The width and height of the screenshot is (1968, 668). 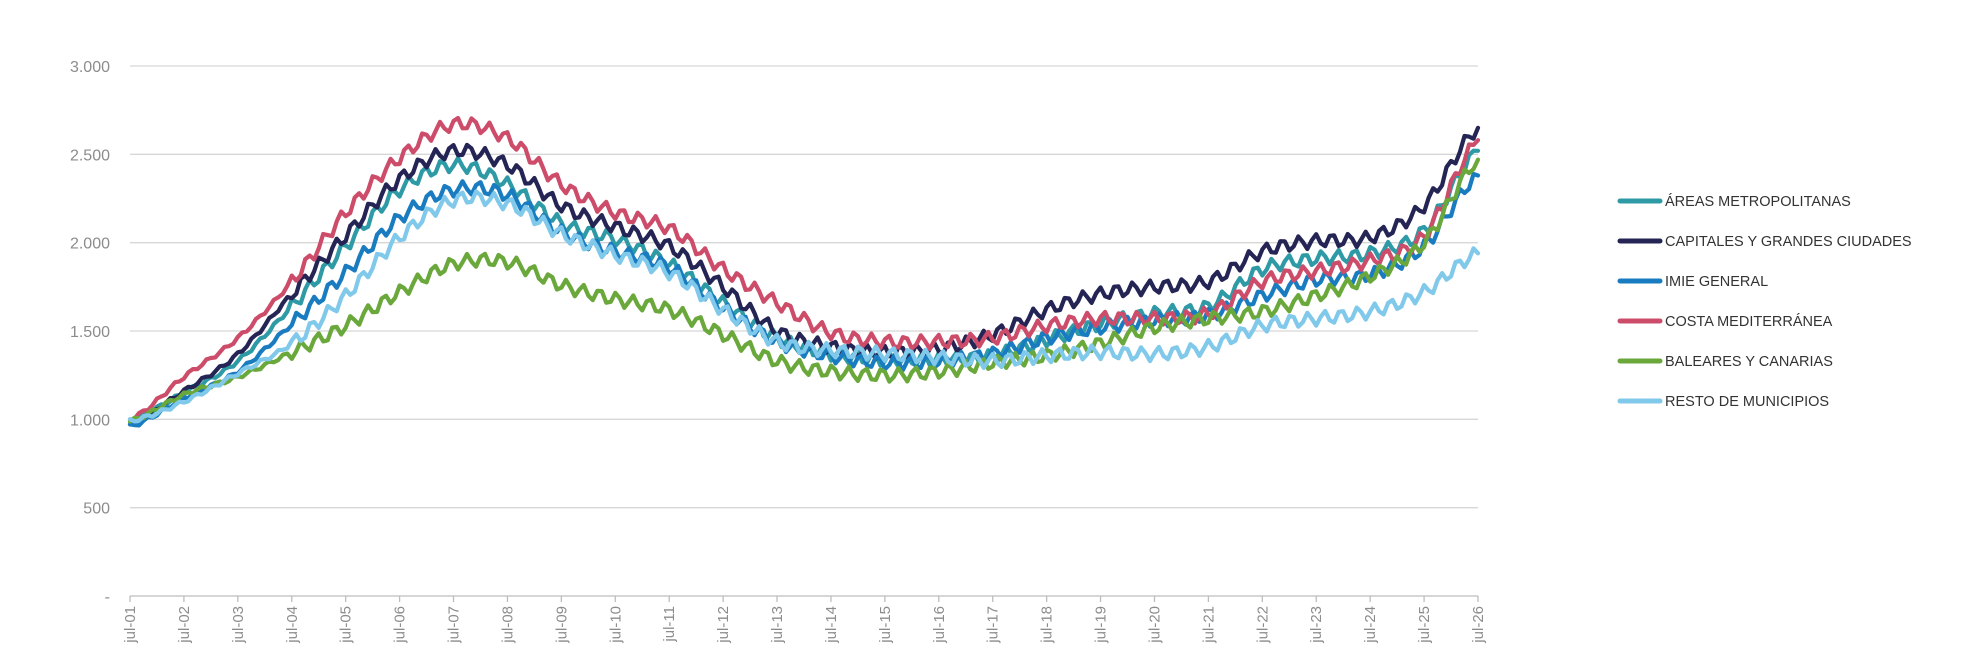 I want to click on x-tick-label: jul-01, so click(x=130, y=625).